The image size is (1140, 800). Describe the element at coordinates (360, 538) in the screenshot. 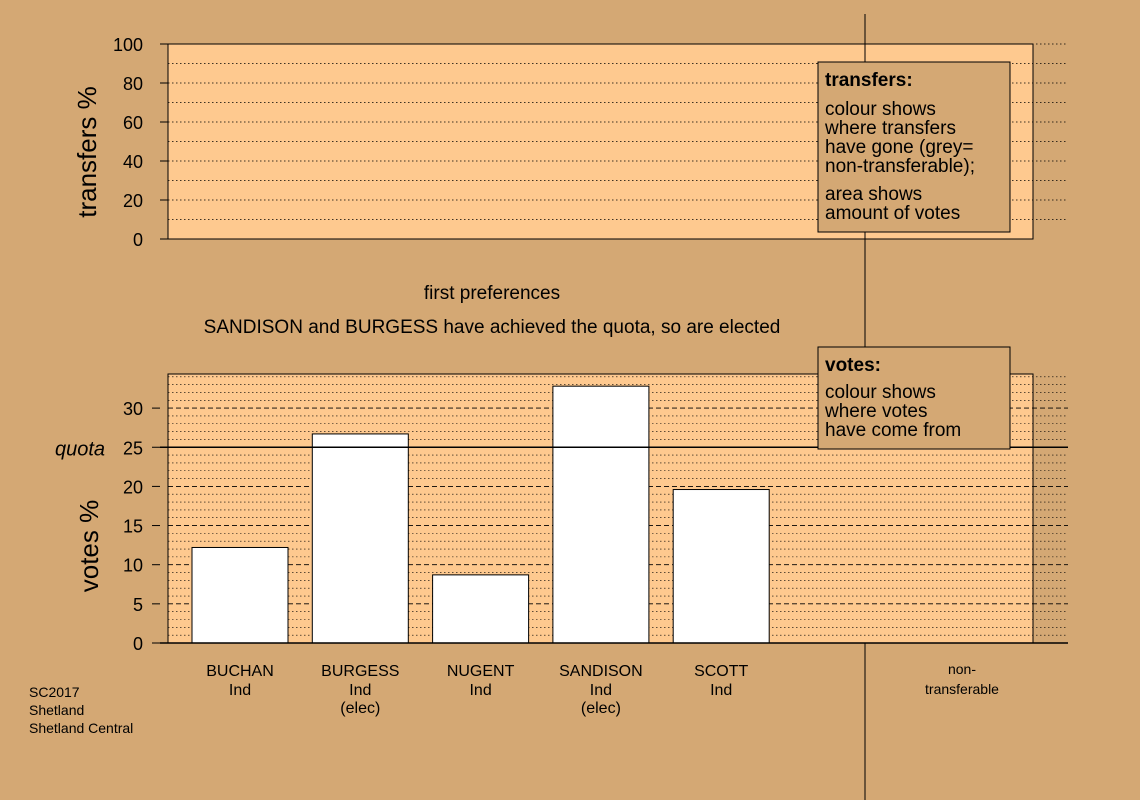

I see `bar-burgess` at that location.